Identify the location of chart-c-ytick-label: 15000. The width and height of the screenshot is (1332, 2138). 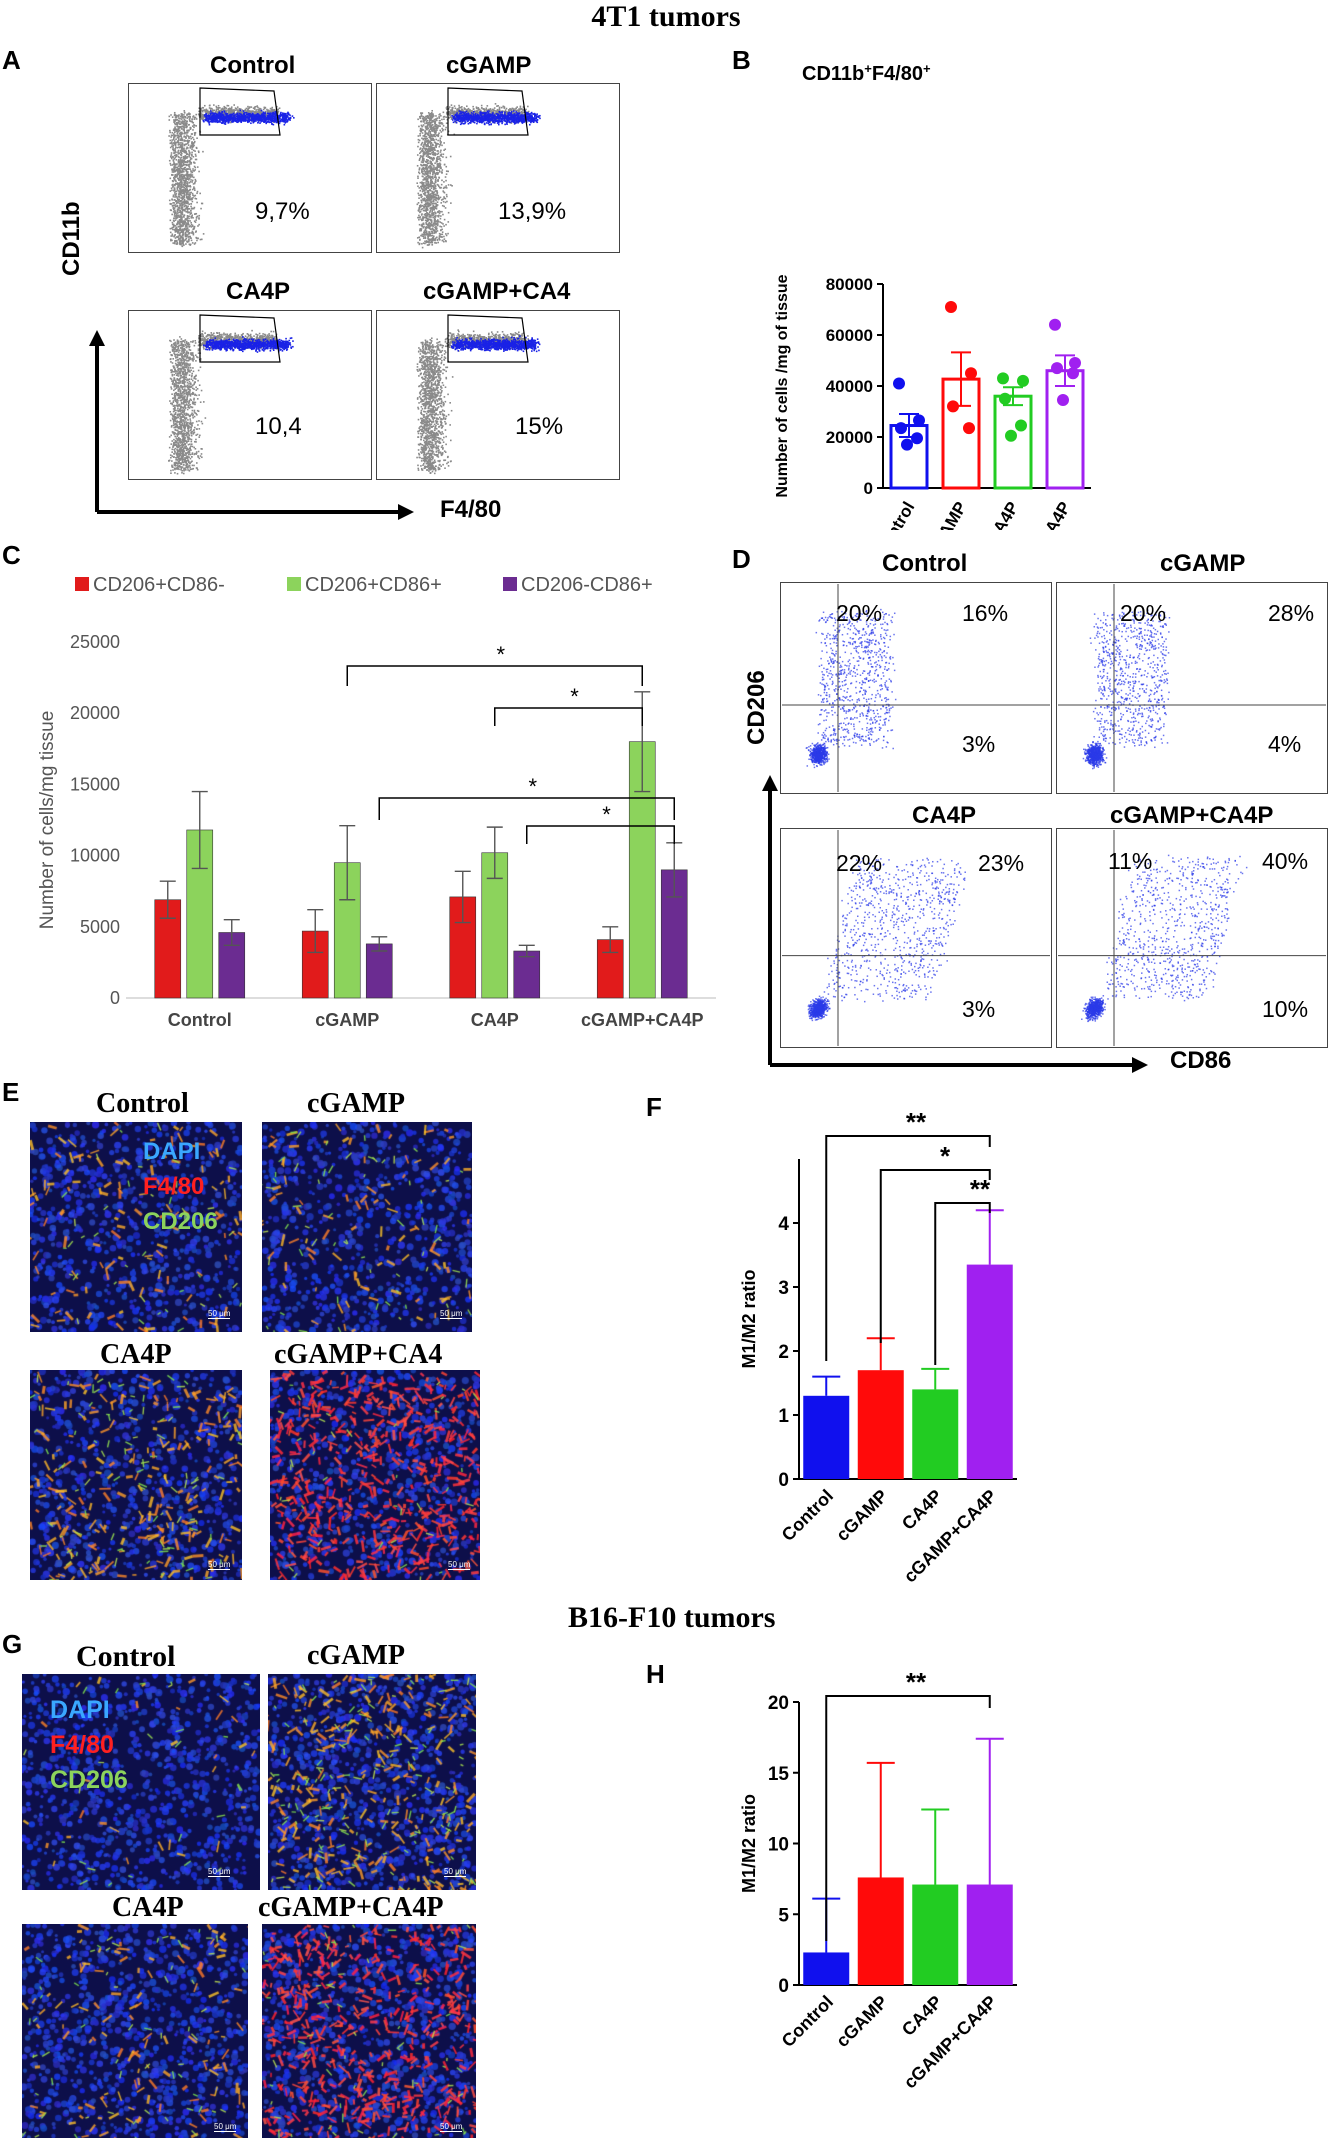
(95, 784).